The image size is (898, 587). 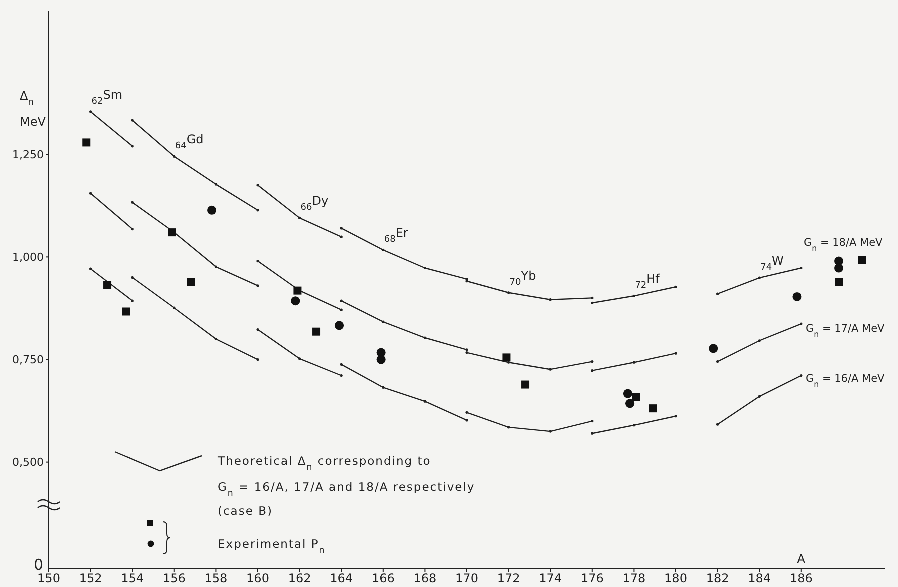 I want to click on x-tick-label: 174, so click(x=550, y=579).